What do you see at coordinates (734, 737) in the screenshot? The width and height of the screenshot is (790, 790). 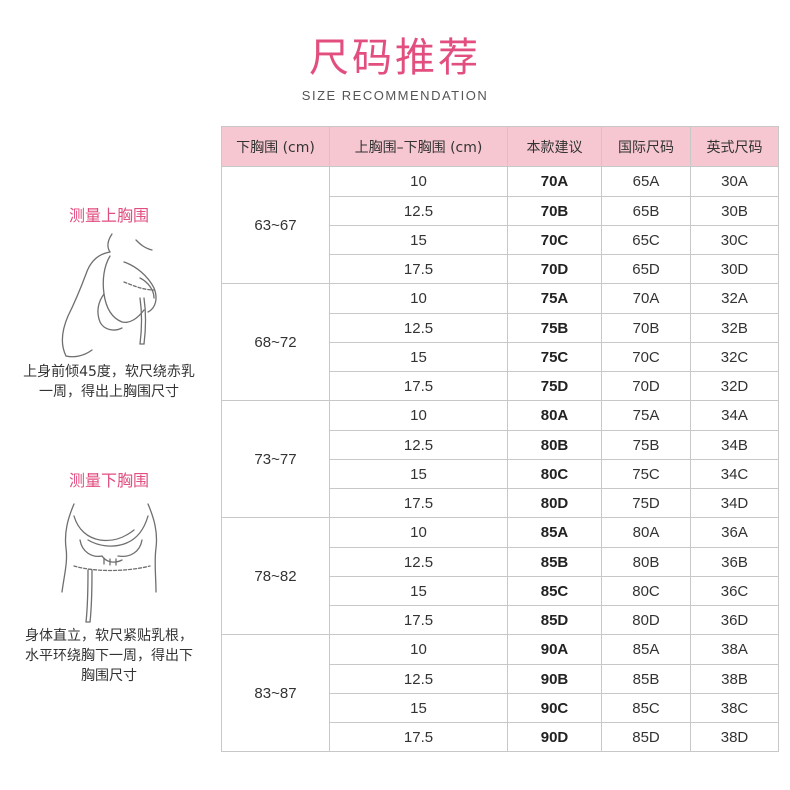 I see `uk-size-cell: 38D` at bounding box center [734, 737].